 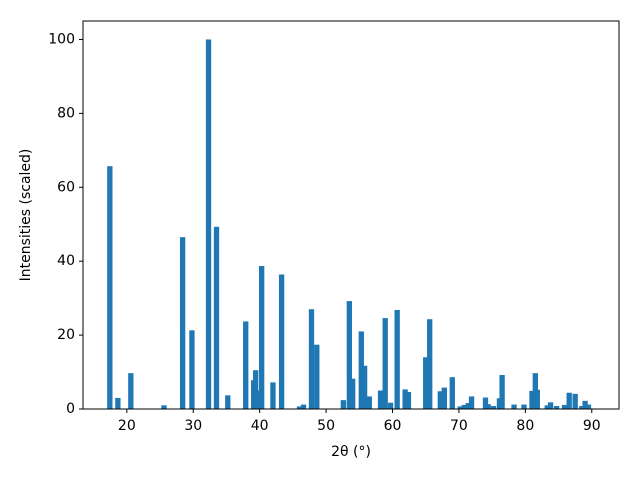 What do you see at coordinates (127, 426) in the screenshot?
I see `x-tick-label: 20` at bounding box center [127, 426].